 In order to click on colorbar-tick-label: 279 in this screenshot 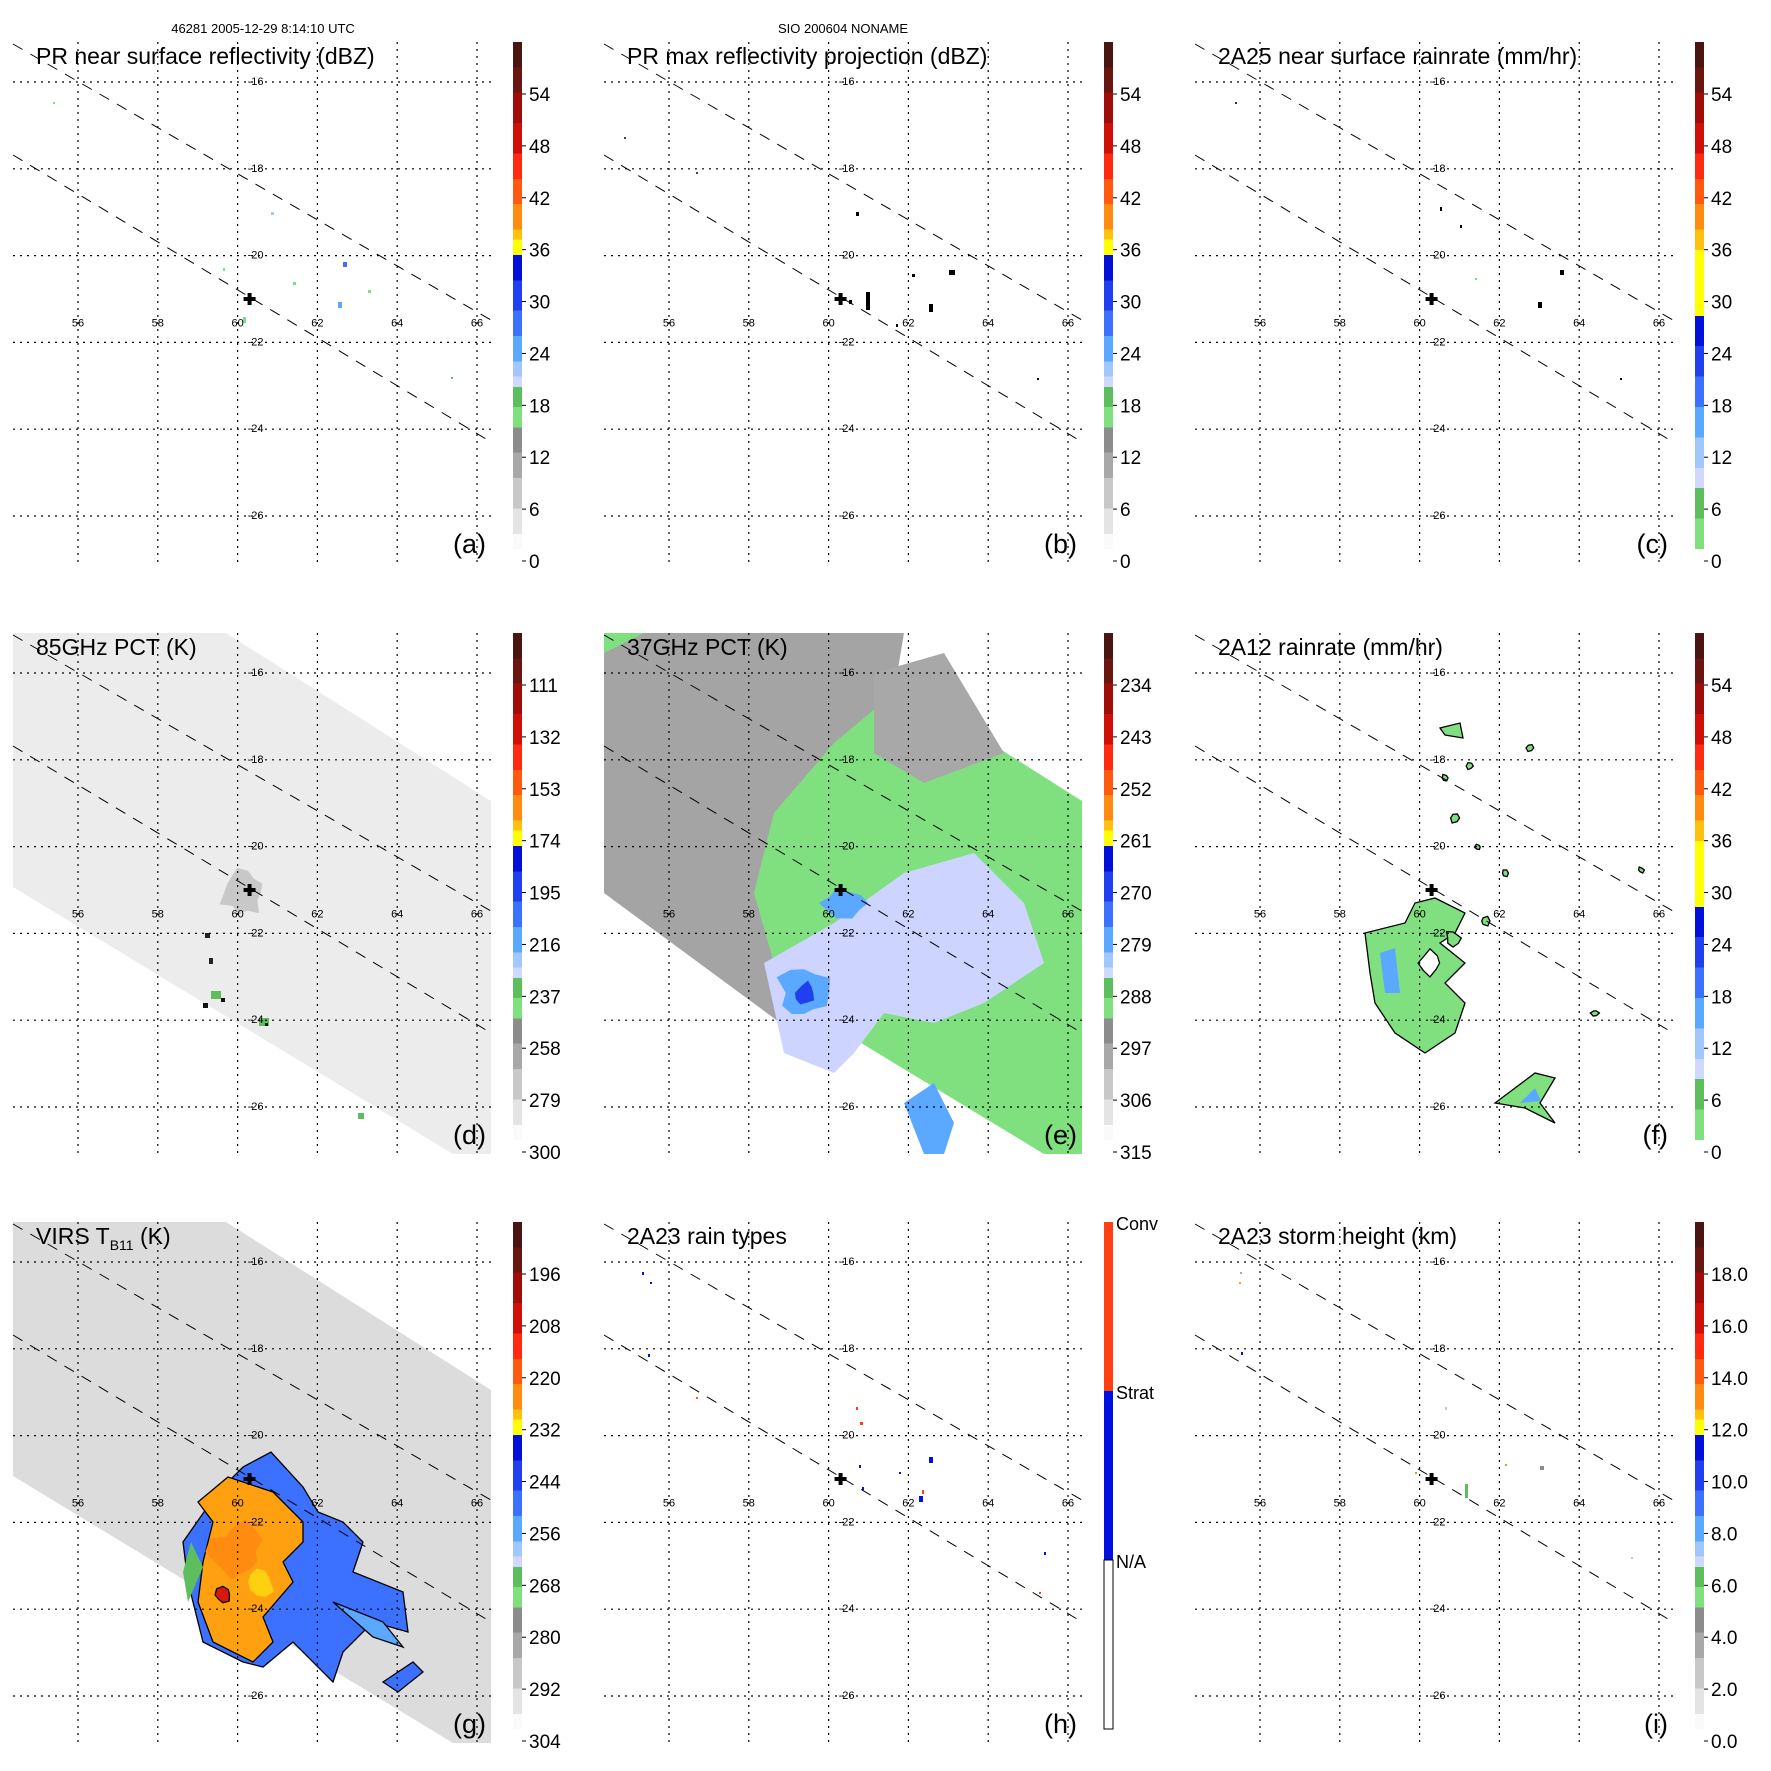, I will do `click(1136, 945)`.